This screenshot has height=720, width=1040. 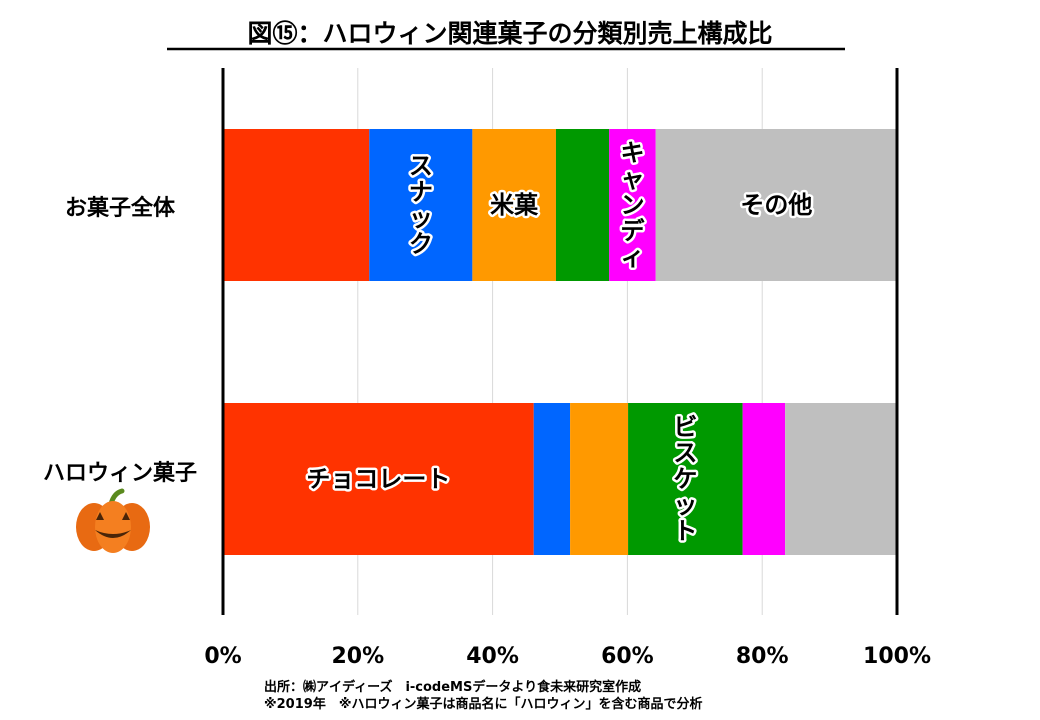 I want to click on segment-label: スナック, so click(x=421, y=205).